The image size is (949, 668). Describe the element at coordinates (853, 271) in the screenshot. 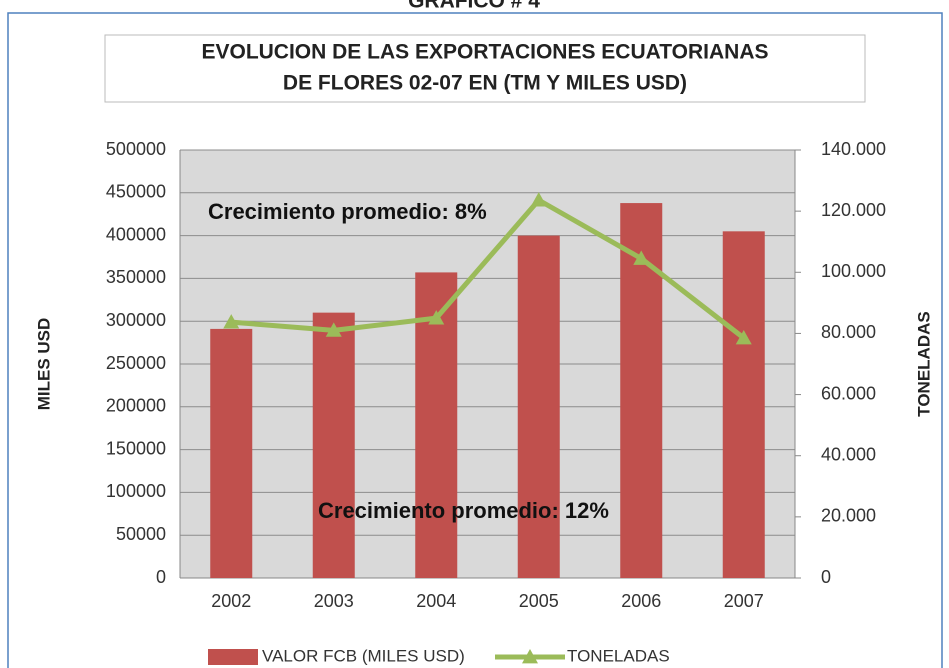

I see `y2-tick-label: 100.000` at that location.